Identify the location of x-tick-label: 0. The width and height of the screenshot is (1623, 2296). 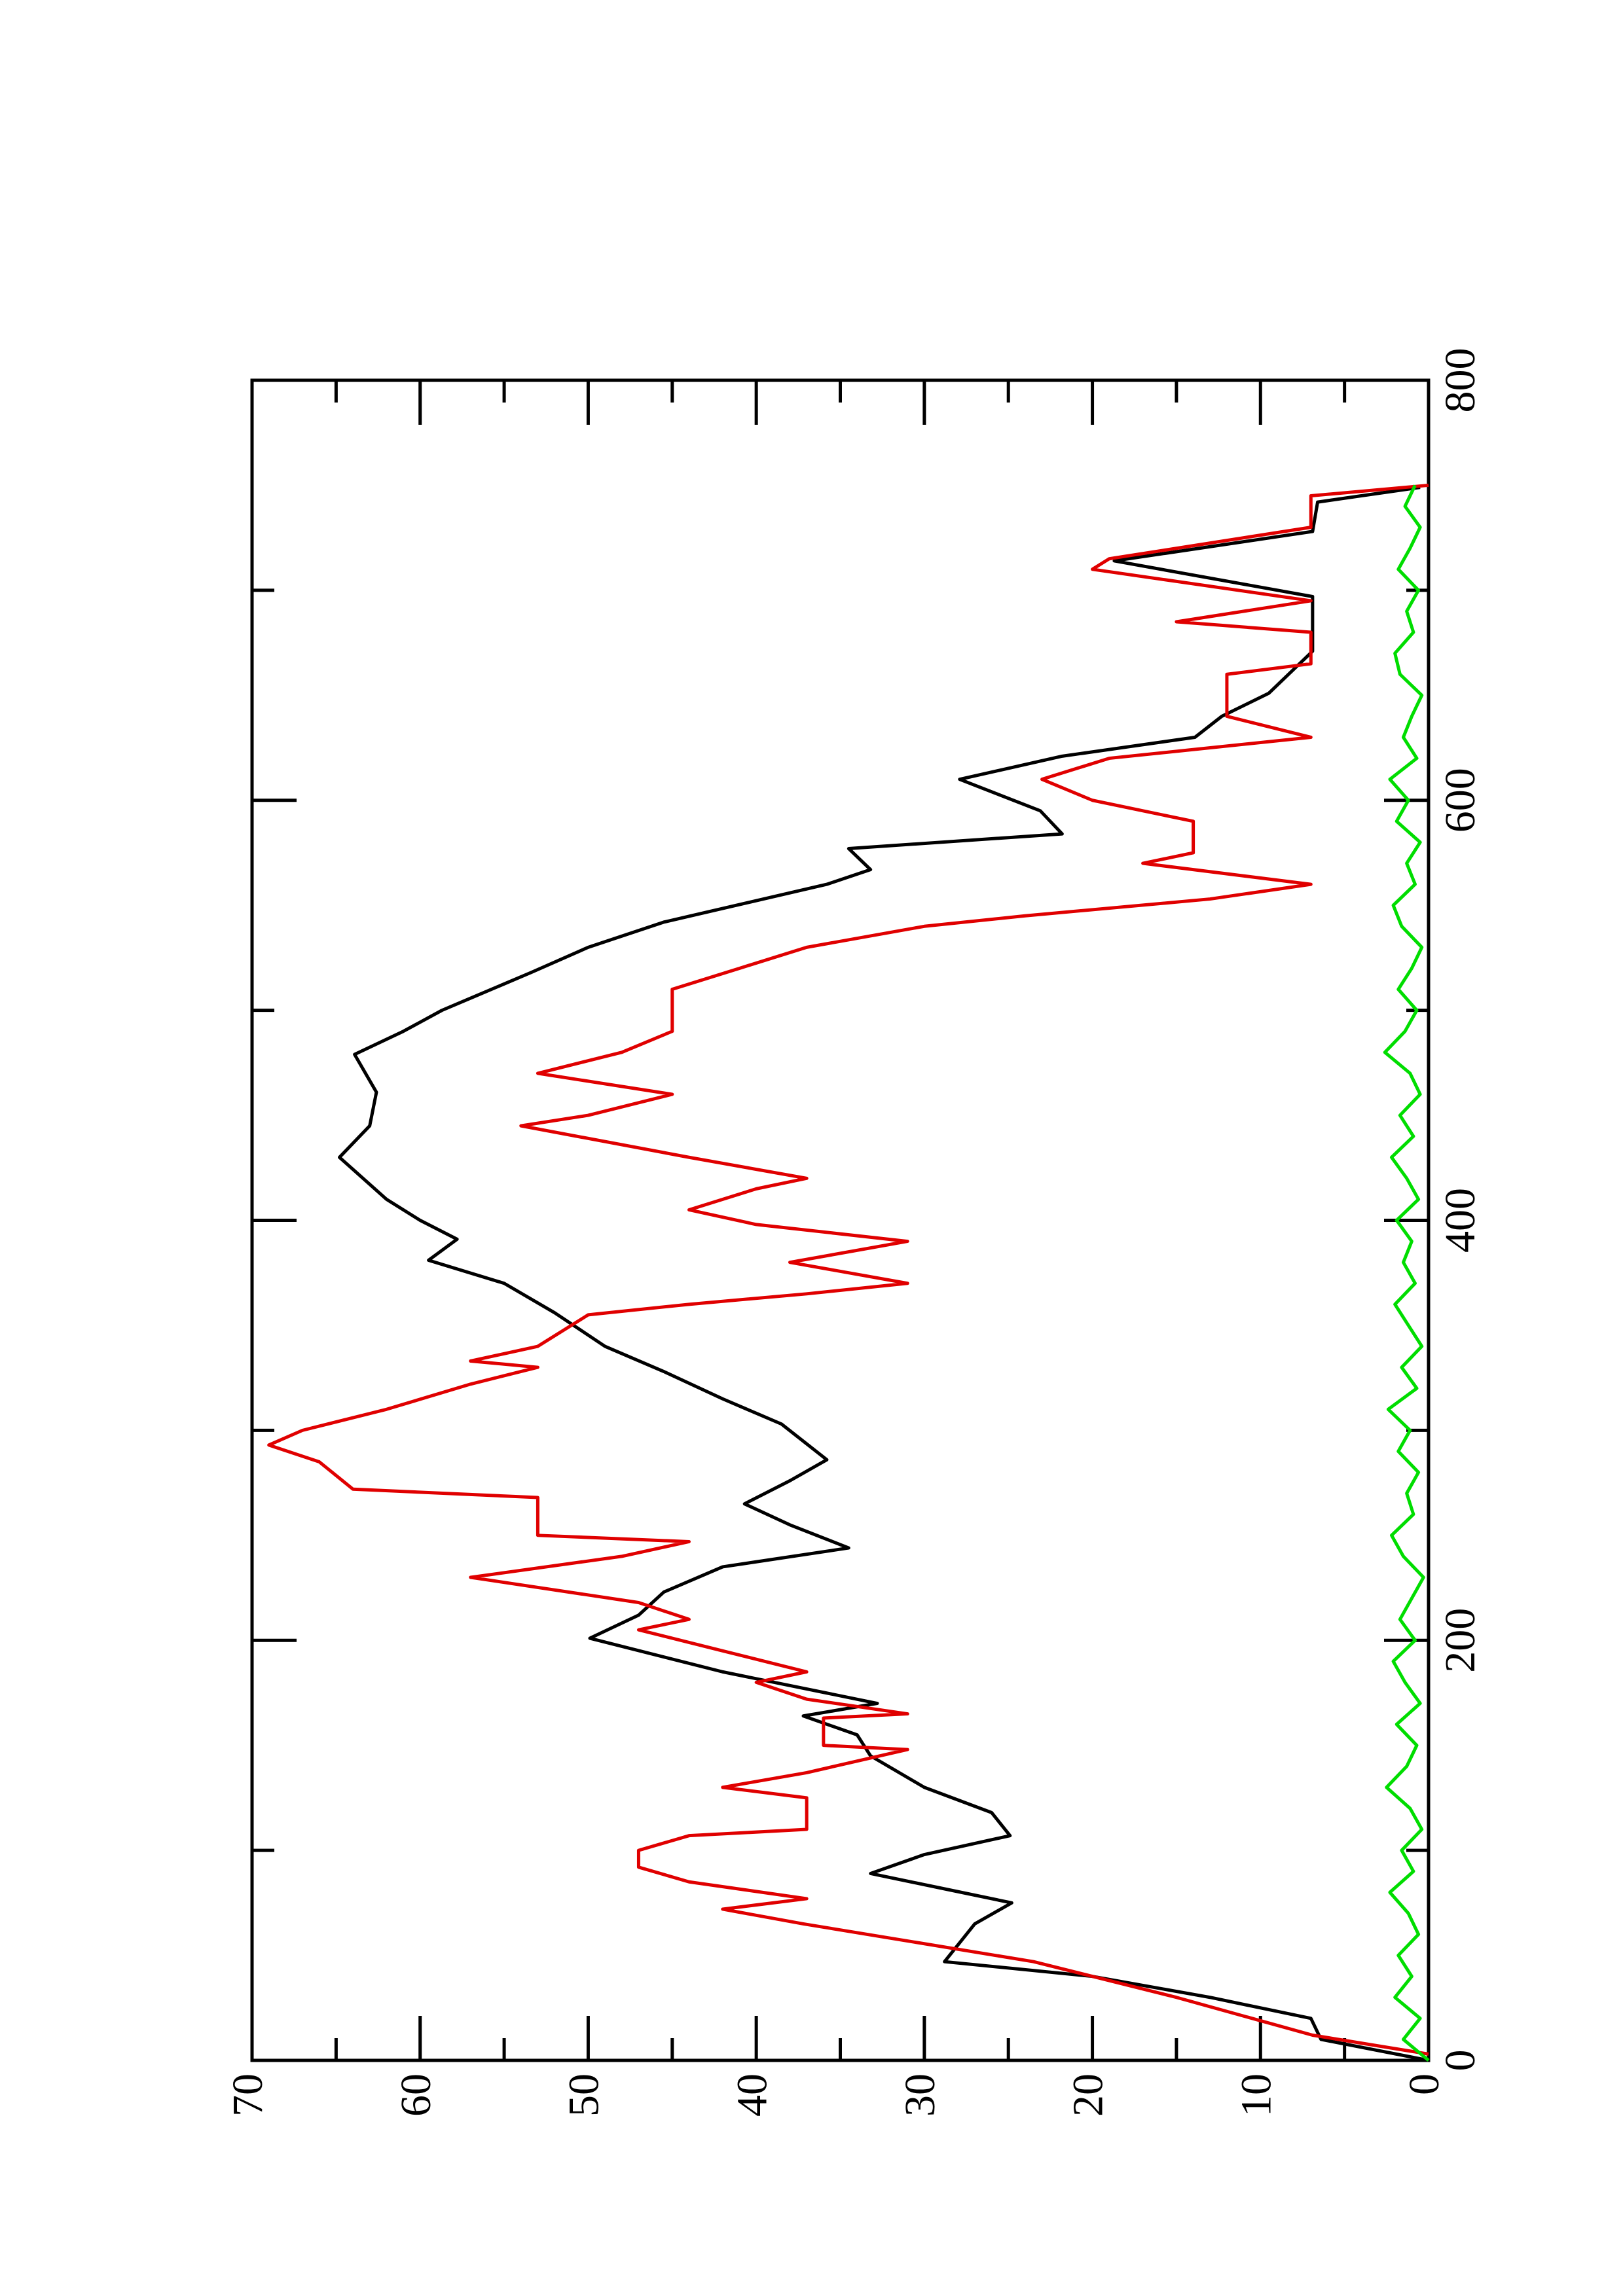
(1460, 2061).